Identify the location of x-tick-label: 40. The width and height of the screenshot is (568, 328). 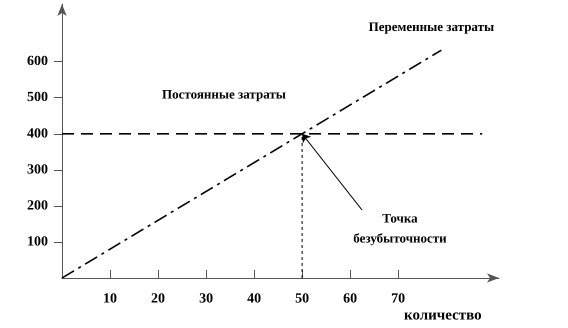
(254, 299).